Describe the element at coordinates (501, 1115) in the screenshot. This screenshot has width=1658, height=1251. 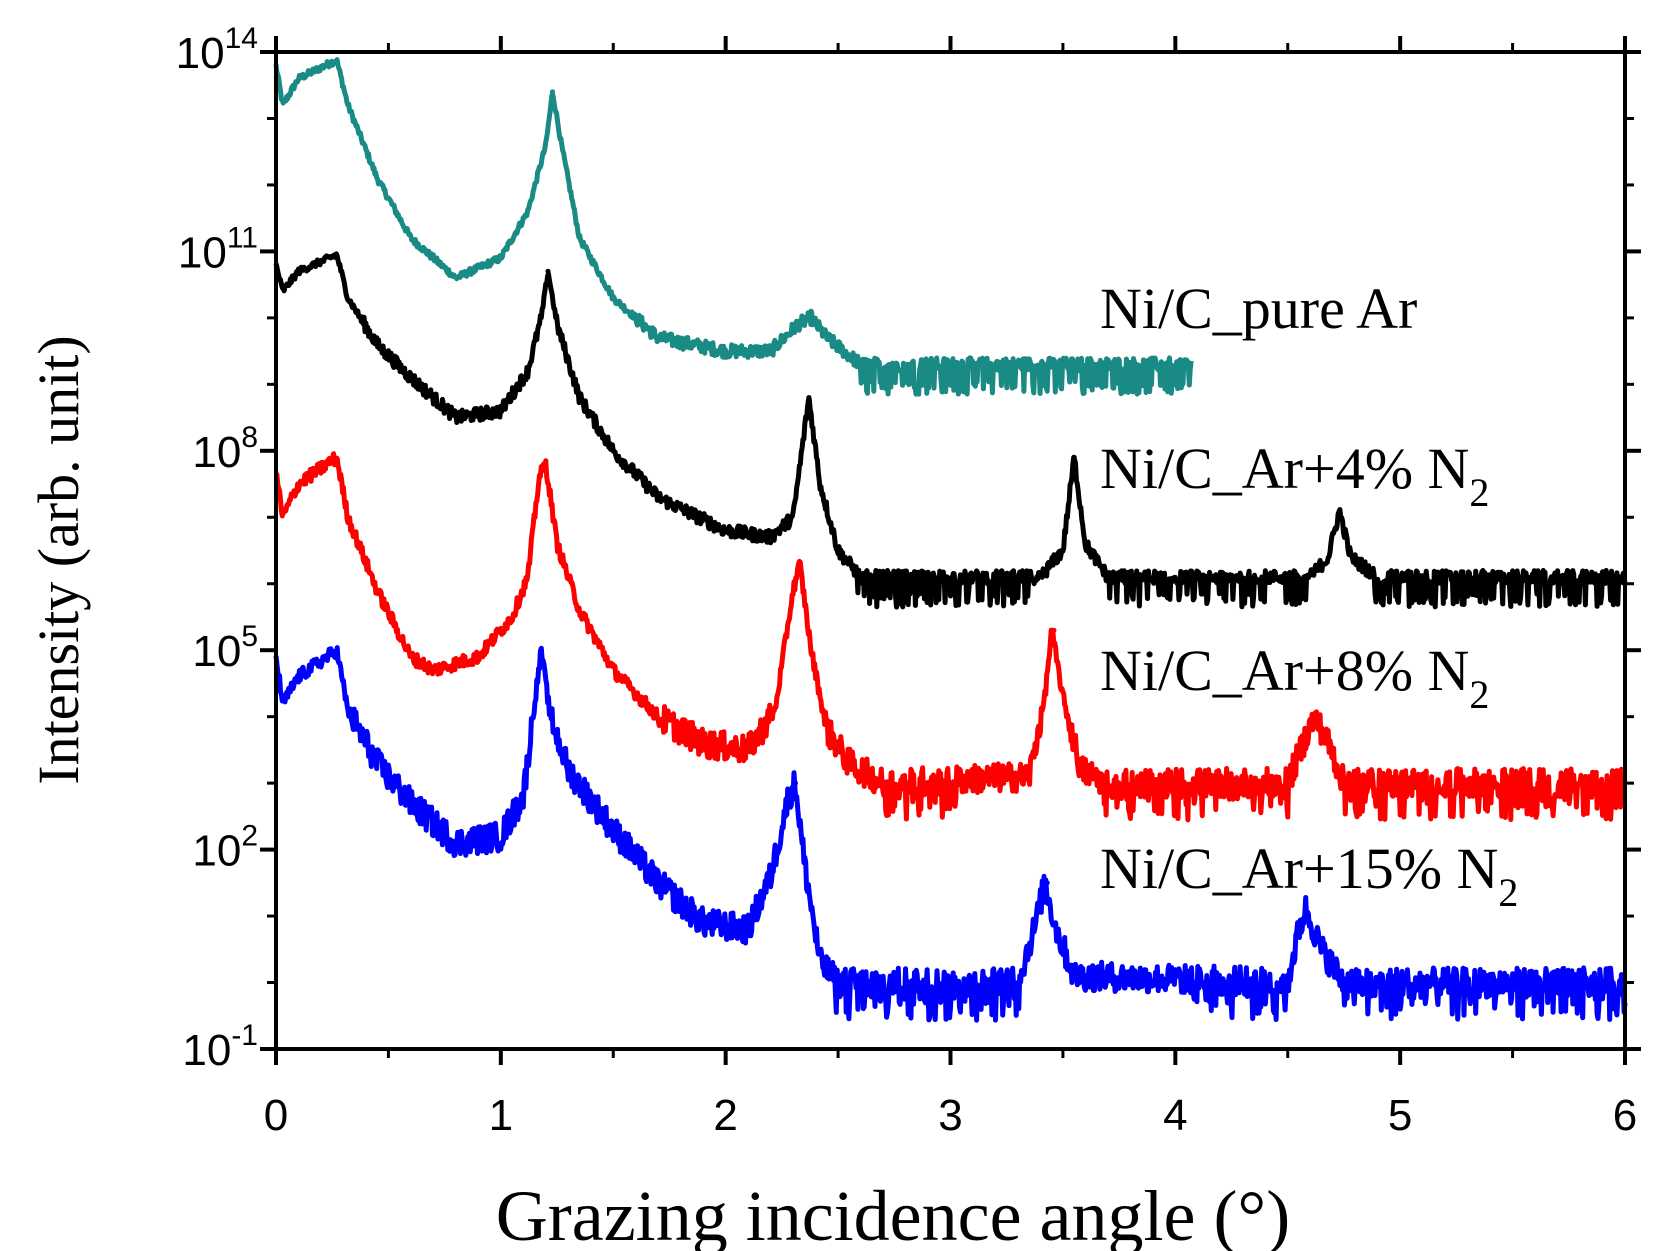
I see `x-tick-label: 1` at that location.